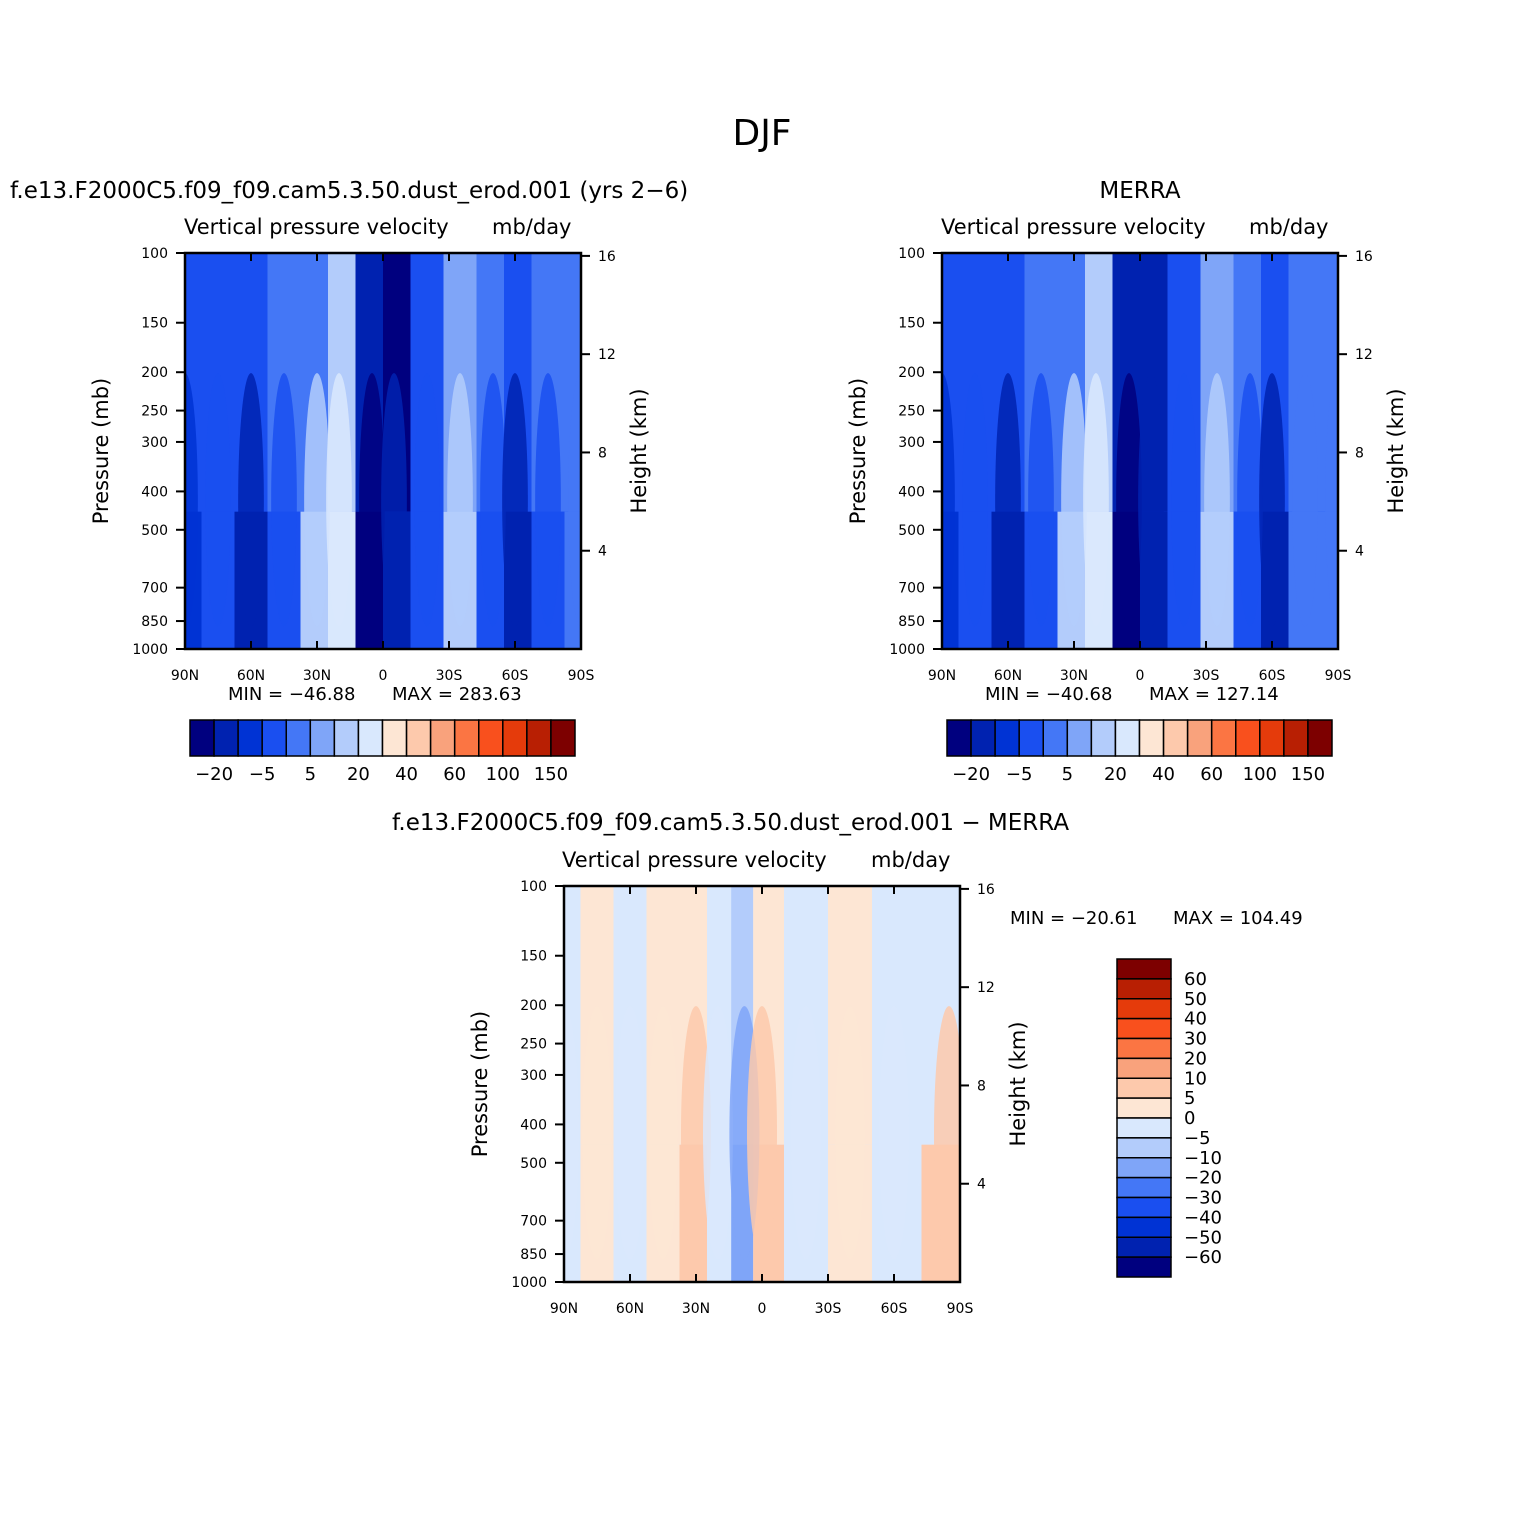 The width and height of the screenshot is (1524, 1524). Describe the element at coordinates (457, 694) in the screenshot. I see `panel-1-max: MAX = 283.63` at that location.